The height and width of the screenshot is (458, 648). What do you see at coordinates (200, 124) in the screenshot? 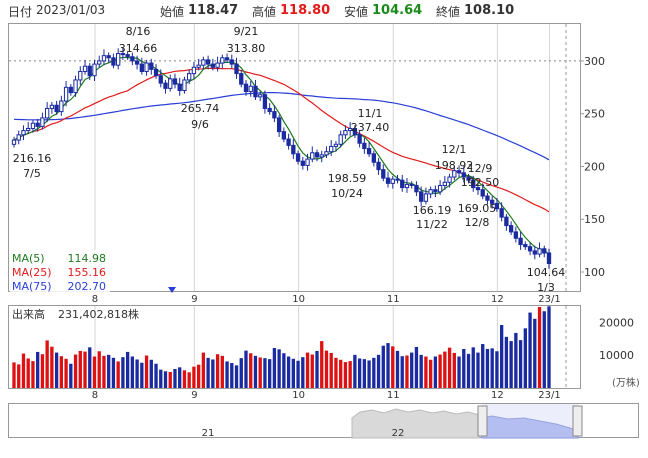
I see `annotation-low-line2: 9/6` at bounding box center [200, 124].